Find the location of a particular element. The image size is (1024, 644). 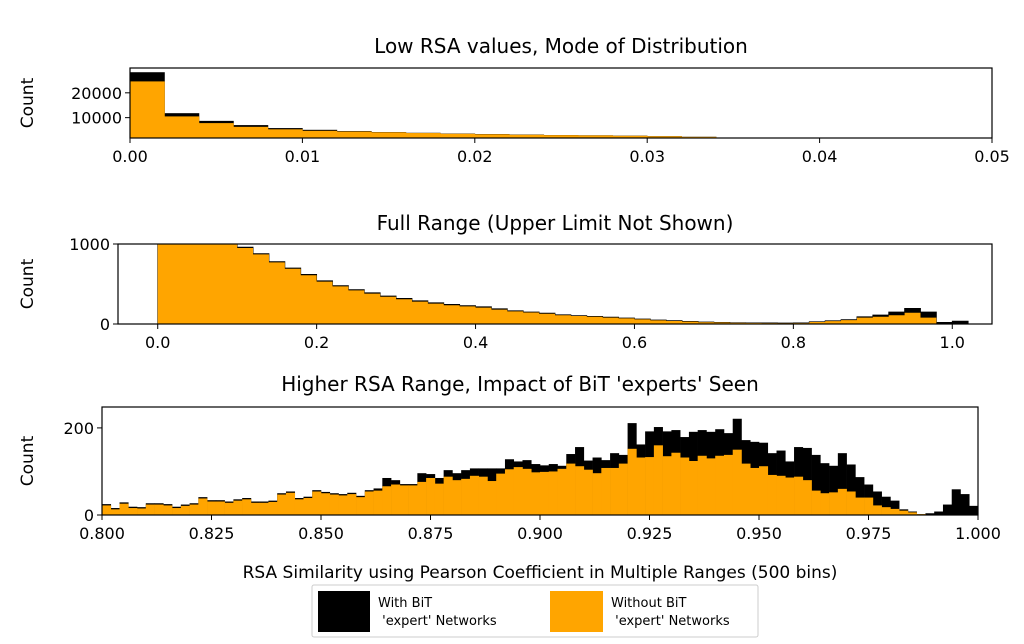

legend-label-with-line1: With BiT is located at coordinates (405, 603).